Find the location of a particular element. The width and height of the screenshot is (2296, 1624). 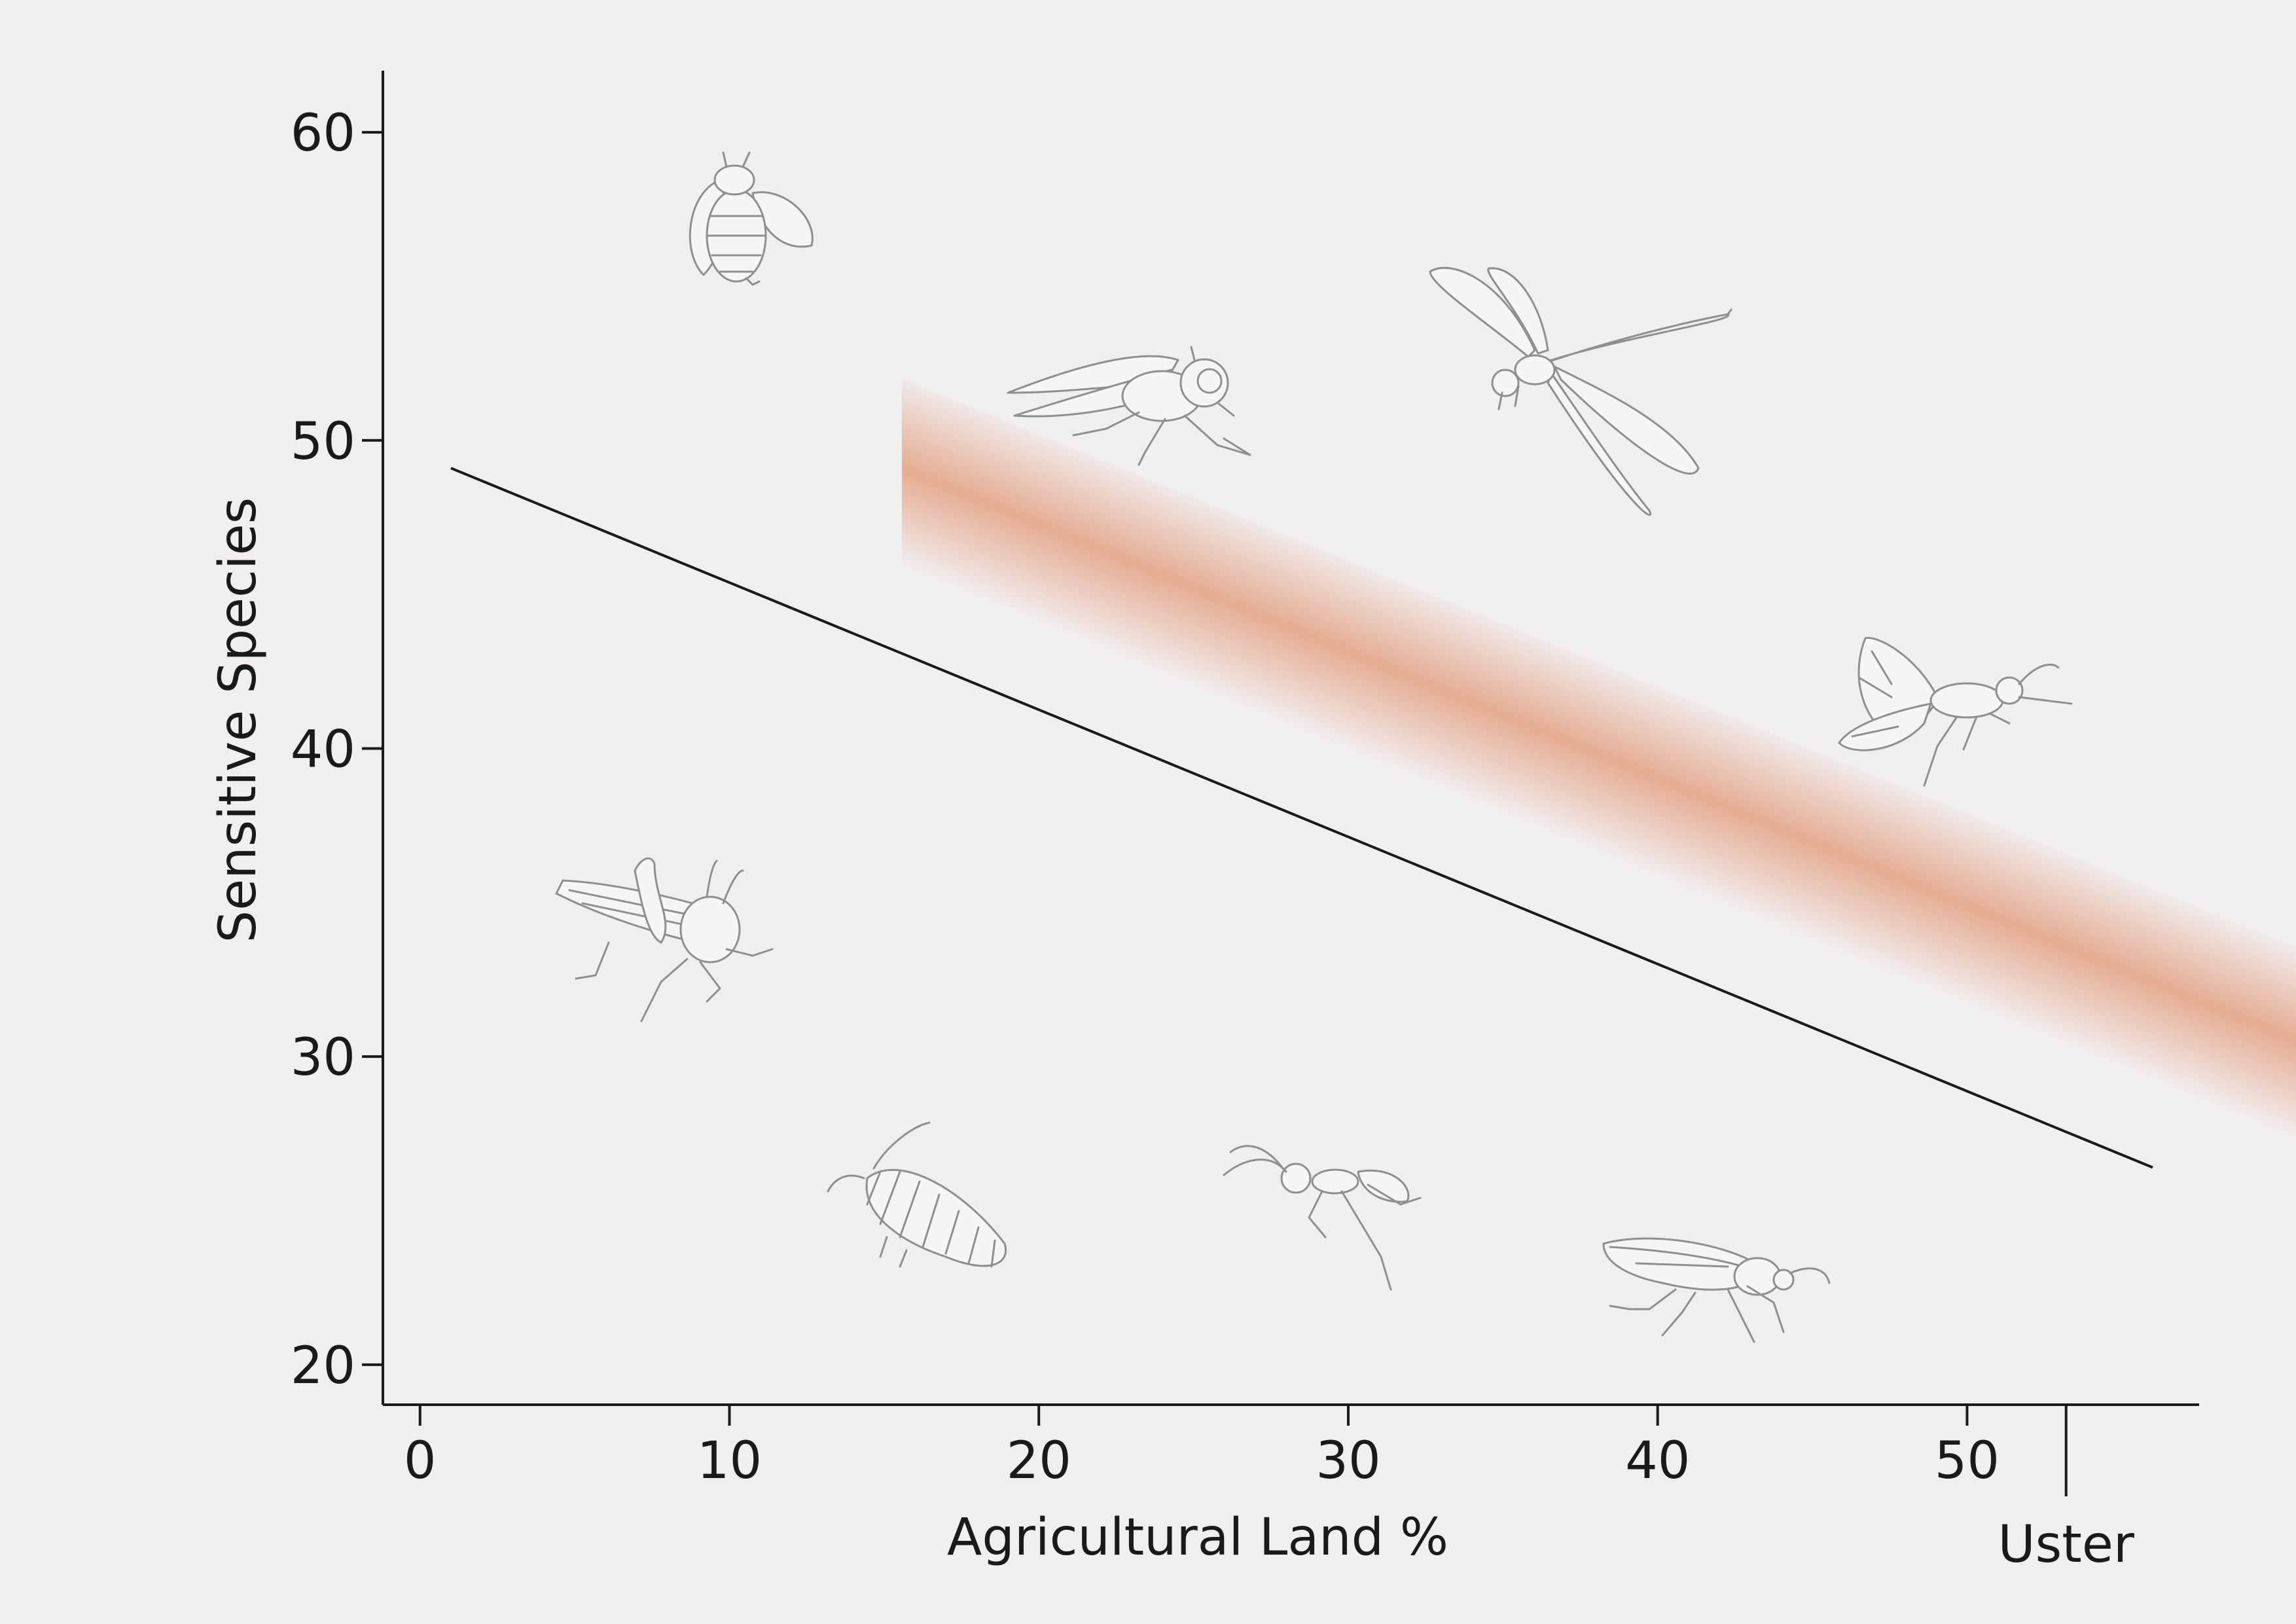

x-axis-title: Agricultural Land % is located at coordinates (1197, 1538).